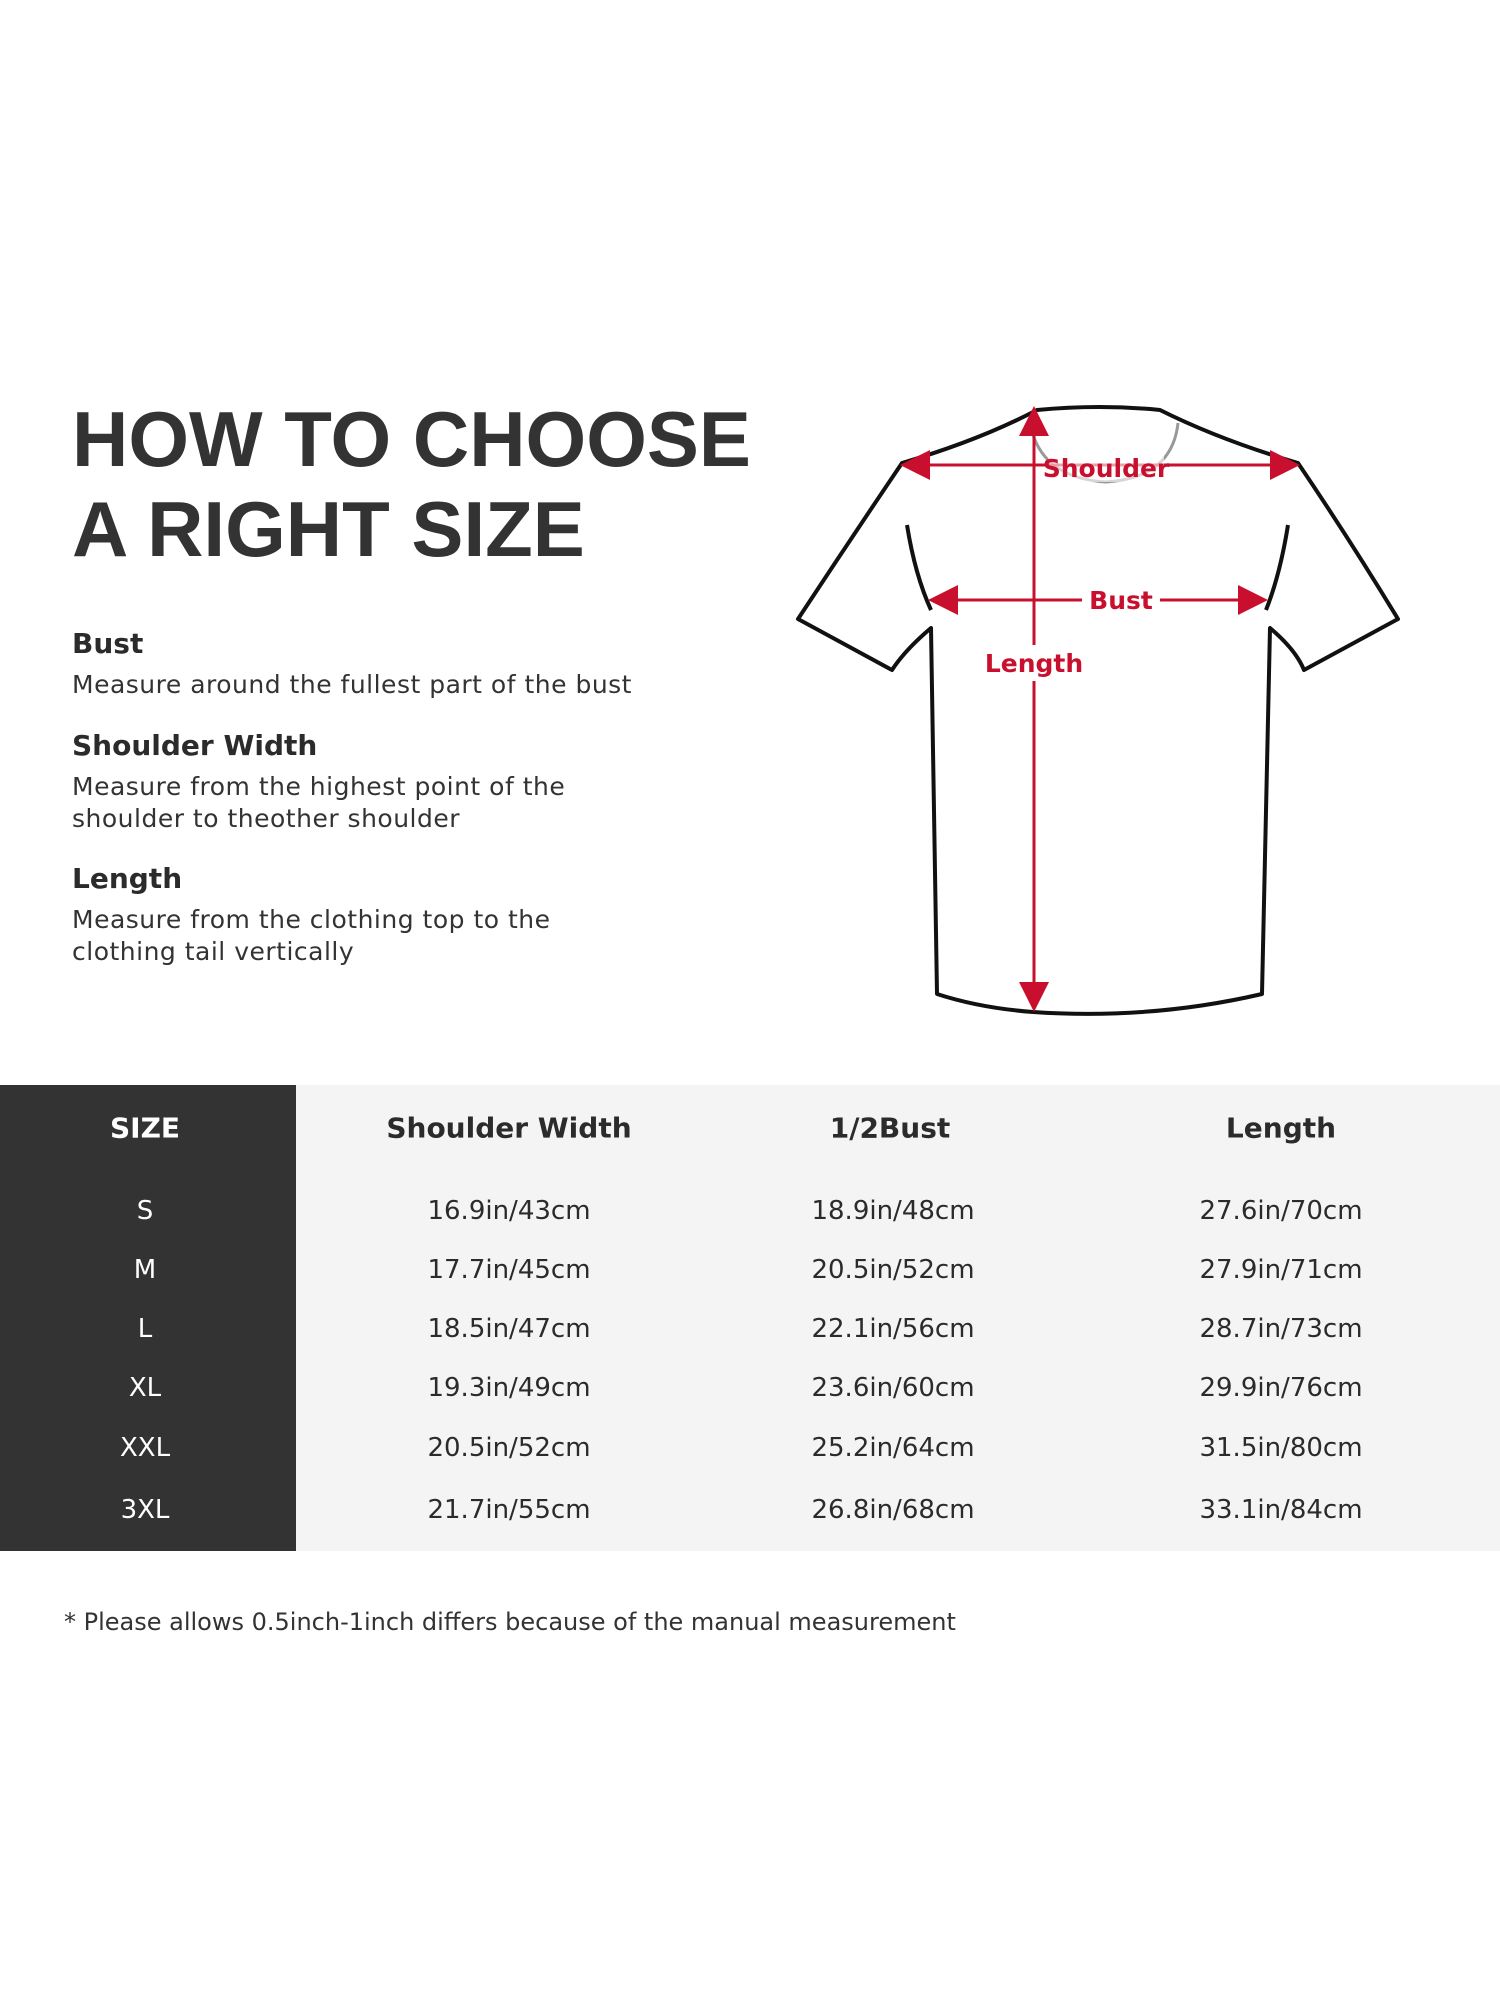  I want to click on measurement-cell: 26.8in/68cm, so click(893, 1510).